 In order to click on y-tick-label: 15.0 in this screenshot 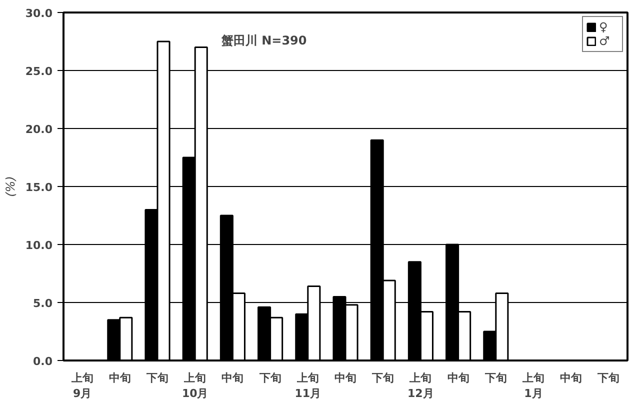, I will do `click(39, 187)`.